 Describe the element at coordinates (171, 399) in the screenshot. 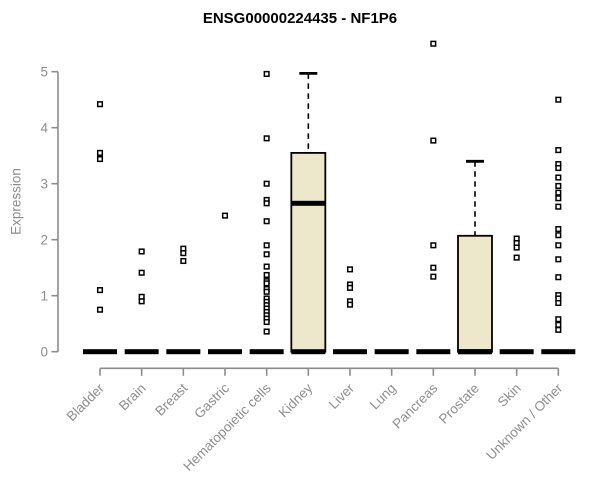

I see `x-tick-label-breast: Breast` at that location.